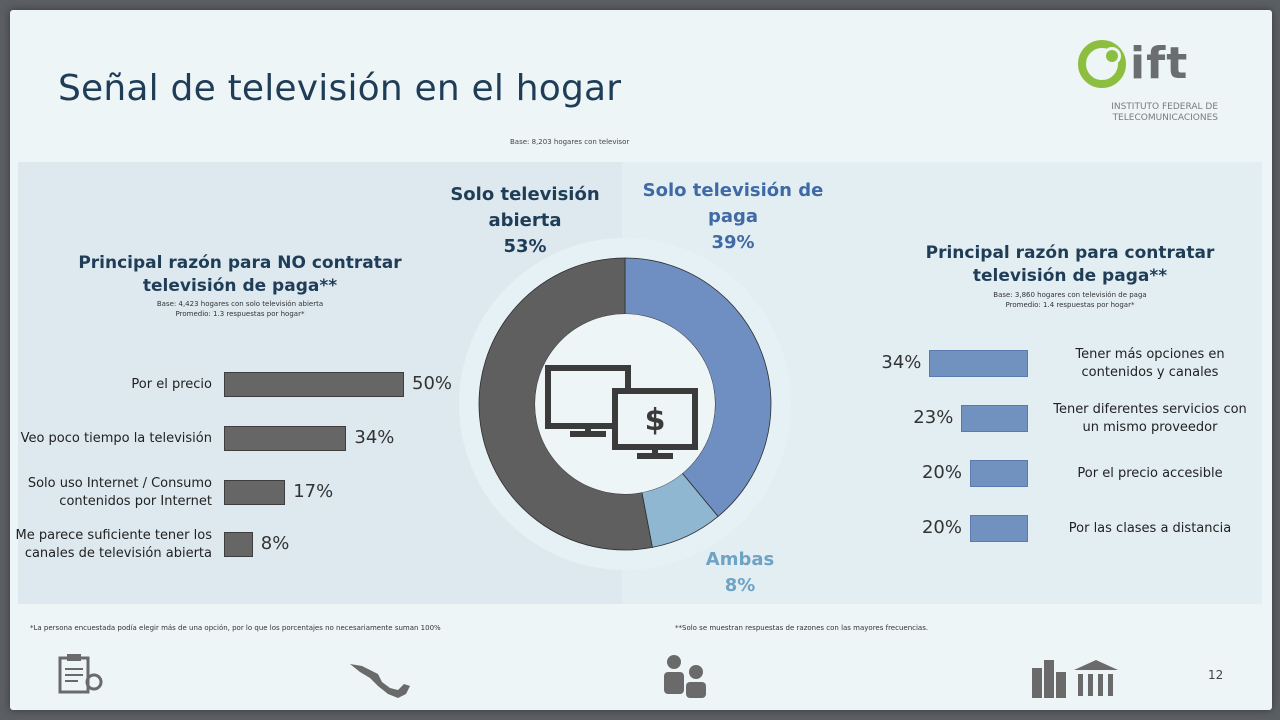  What do you see at coordinates (740, 585) in the screenshot?
I see `label-ambas-pct: 8%` at bounding box center [740, 585].